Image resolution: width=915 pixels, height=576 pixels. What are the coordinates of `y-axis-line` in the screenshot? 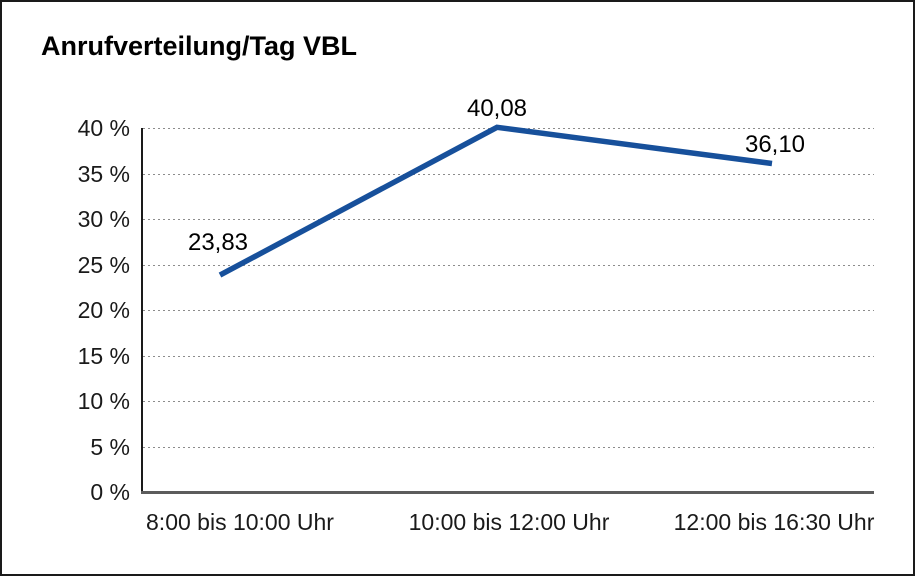 It's located at (142, 311).